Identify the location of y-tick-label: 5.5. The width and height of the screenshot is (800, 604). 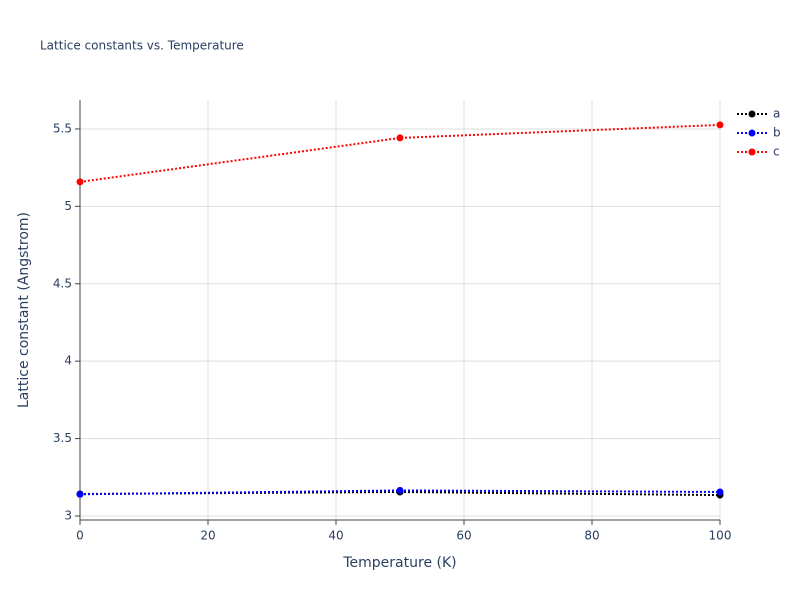
(62, 128).